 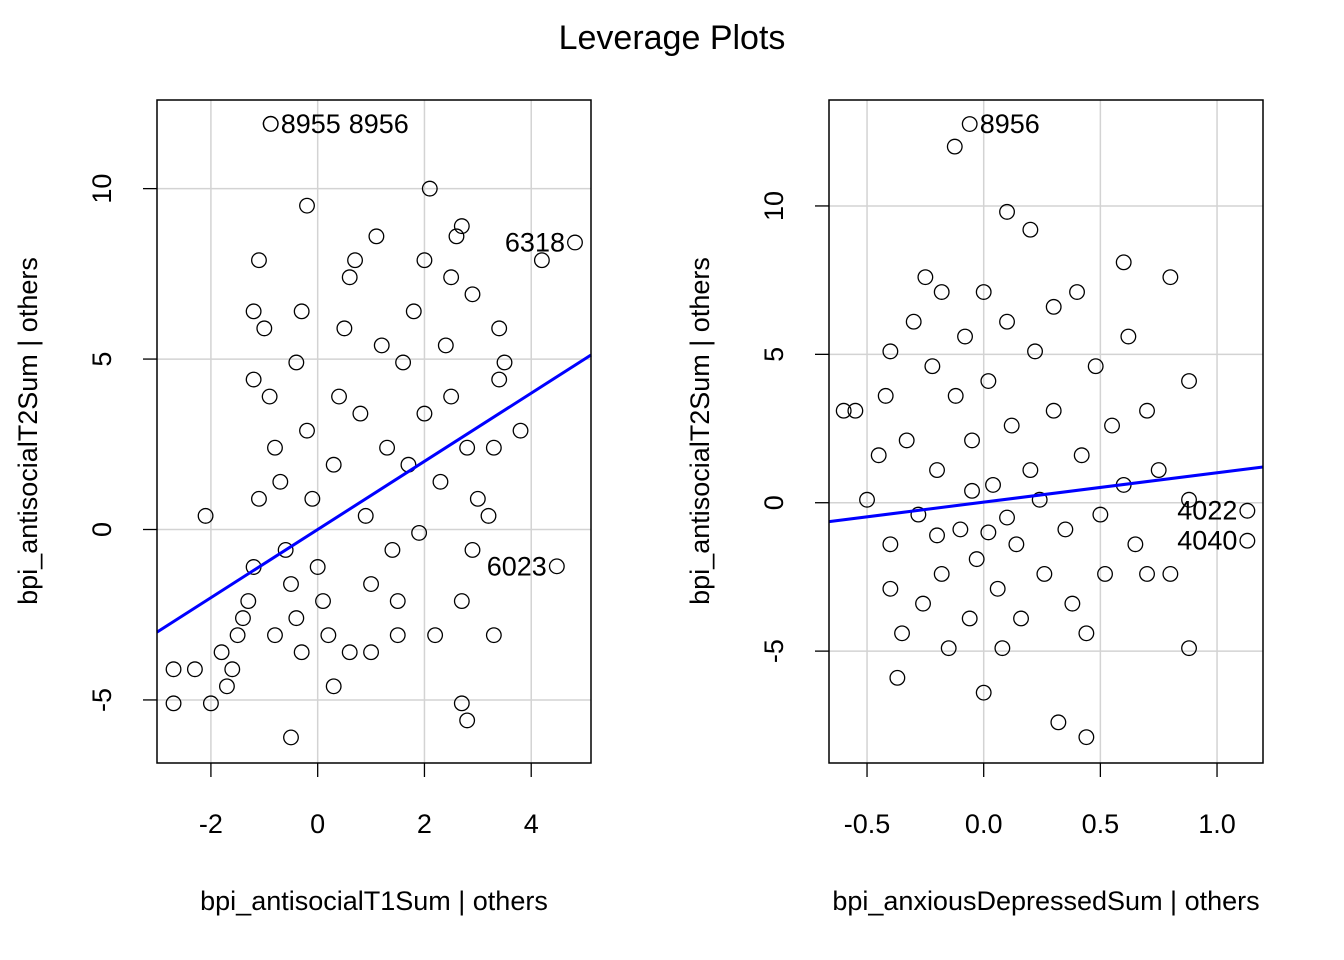 I want to click on x-tick-label: 2, so click(x=424, y=824).